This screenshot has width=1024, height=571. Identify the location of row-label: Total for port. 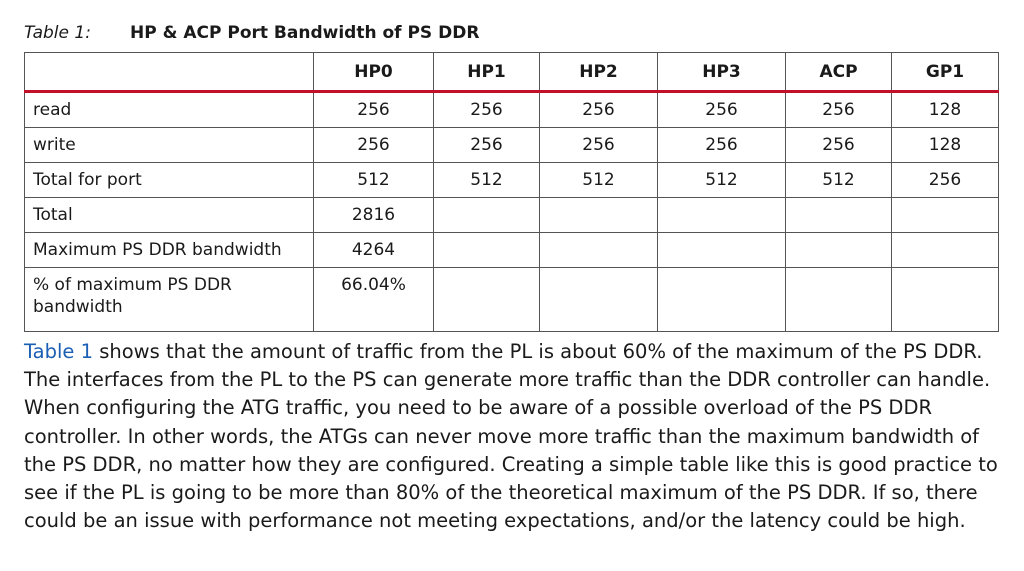
(169, 180).